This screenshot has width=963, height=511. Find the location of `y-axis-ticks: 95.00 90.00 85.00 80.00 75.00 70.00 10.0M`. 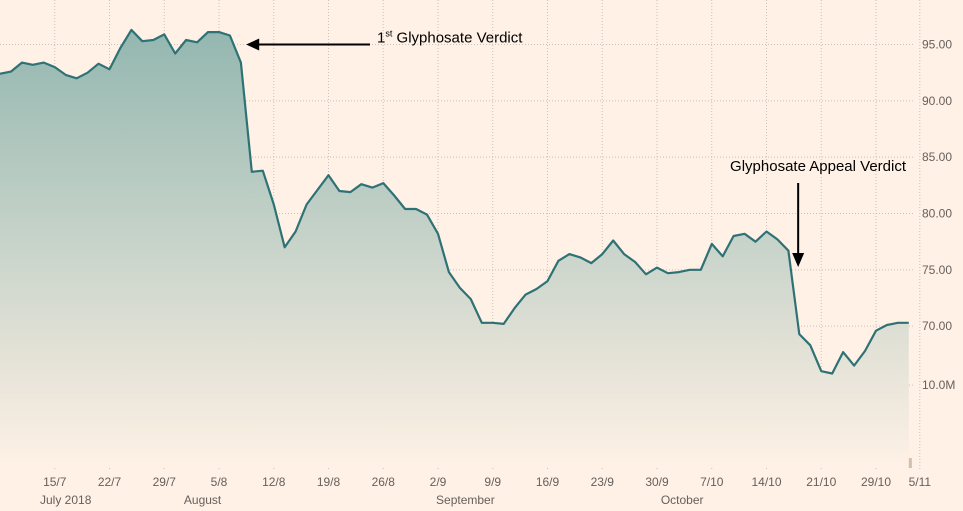

y-axis-ticks: 95.00 90.00 85.00 80.00 75.00 70.00 10.0M is located at coordinates (938, 215).